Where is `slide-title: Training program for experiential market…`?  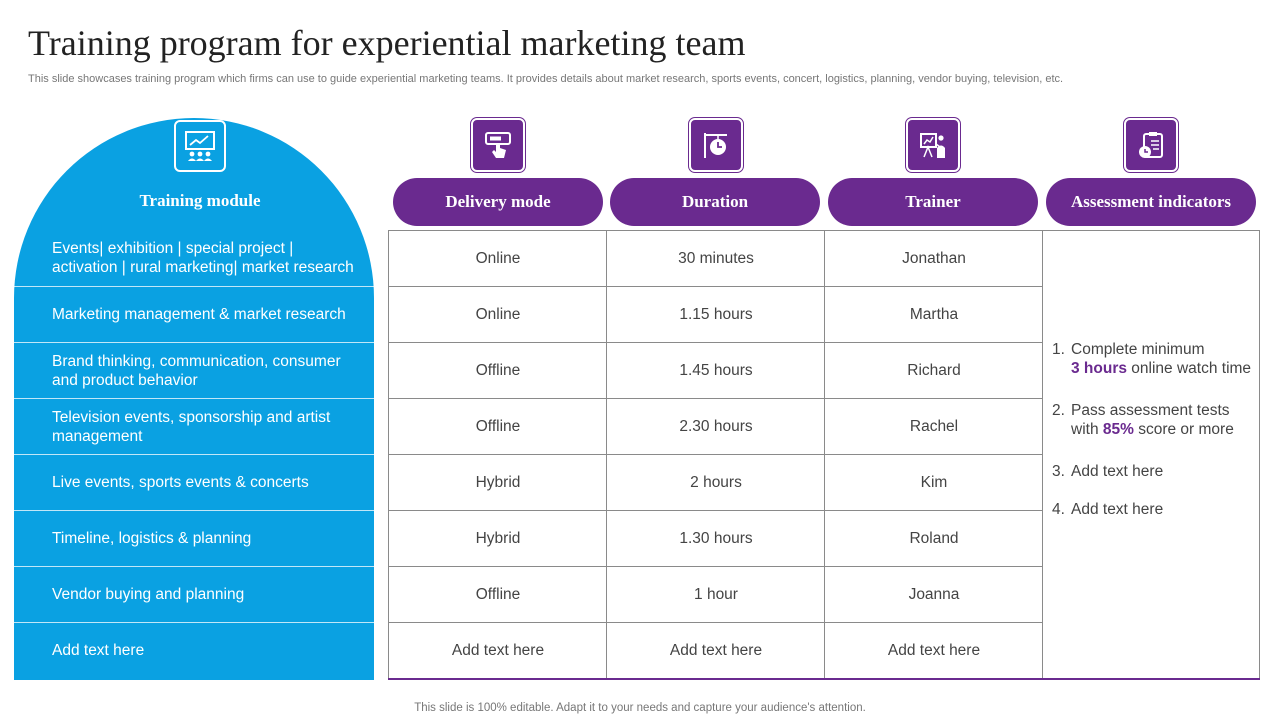 slide-title: Training program for experiential market… is located at coordinates (387, 43).